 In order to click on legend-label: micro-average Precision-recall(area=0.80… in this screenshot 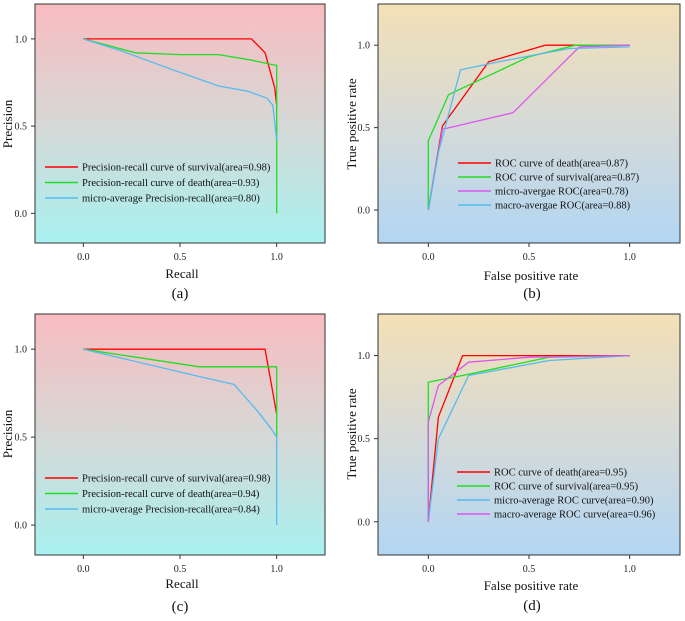, I will do `click(171, 199)`.